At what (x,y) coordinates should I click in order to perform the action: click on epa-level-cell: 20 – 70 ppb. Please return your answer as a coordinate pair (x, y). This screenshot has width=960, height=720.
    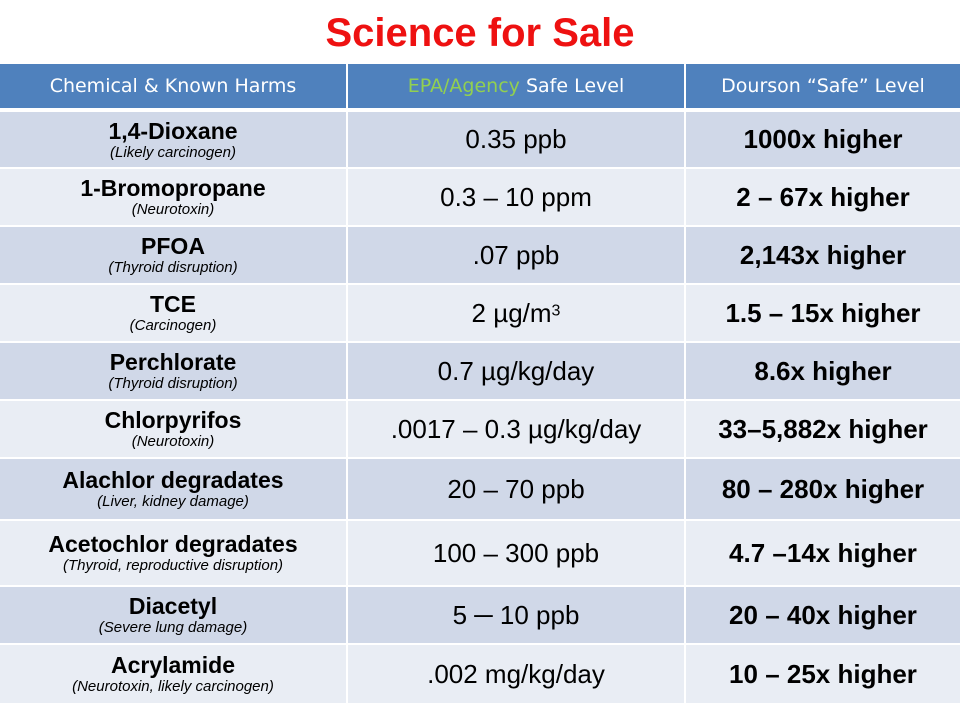
    Looking at the image, I should click on (516, 489).